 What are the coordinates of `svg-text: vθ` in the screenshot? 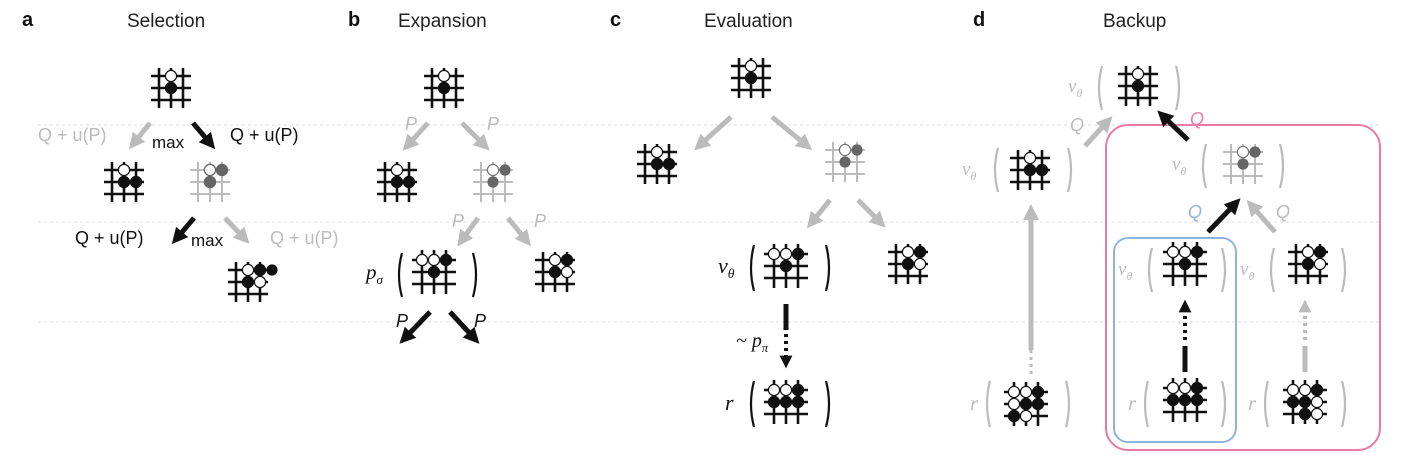 It's located at (1179, 166).